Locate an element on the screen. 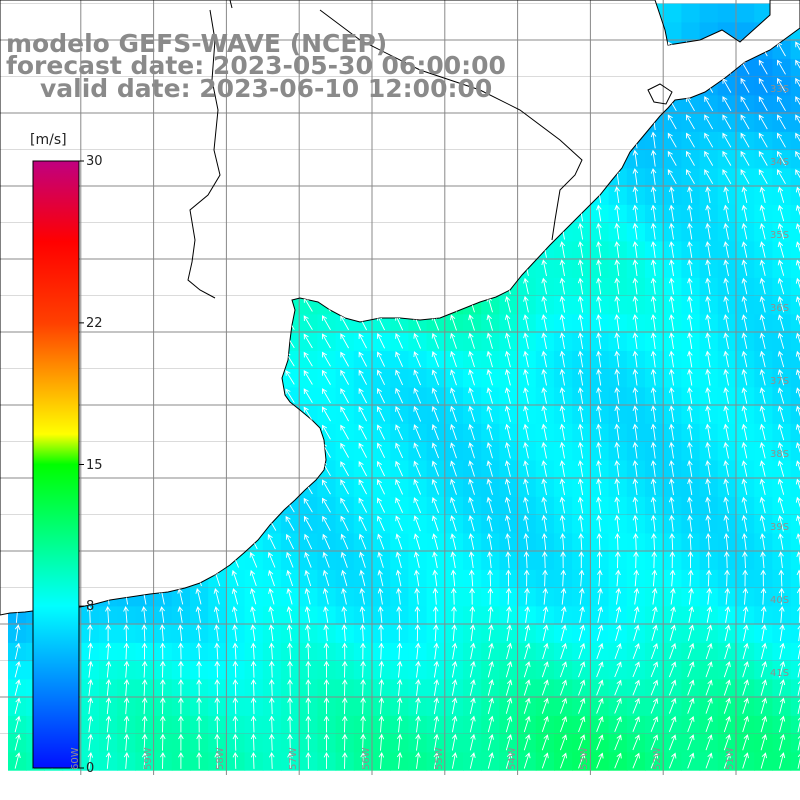 The image size is (800, 800). country-border is located at coordinates (406, 120).